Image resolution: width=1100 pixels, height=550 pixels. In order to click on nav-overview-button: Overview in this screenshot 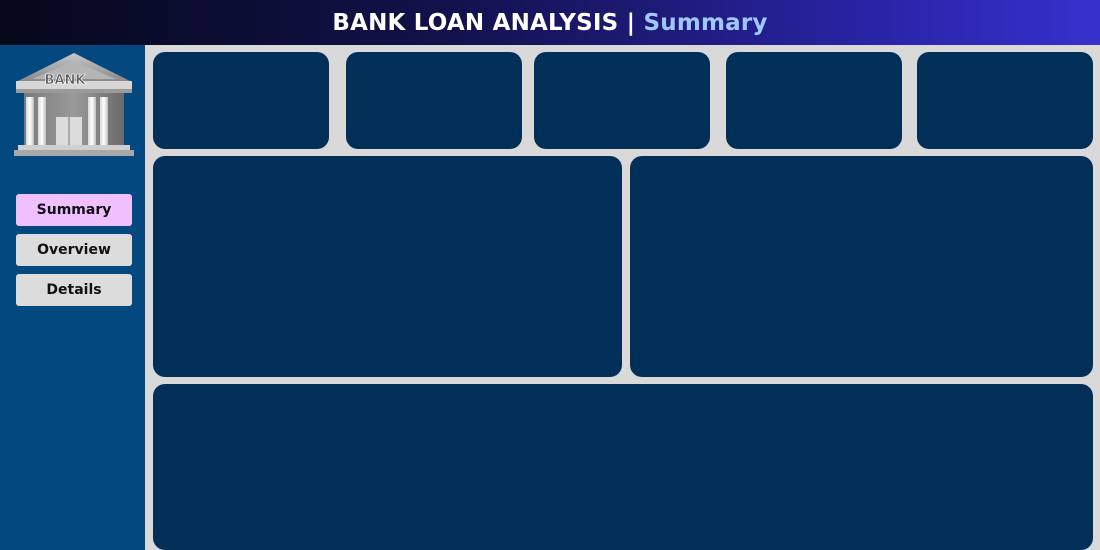, I will do `click(74, 250)`.